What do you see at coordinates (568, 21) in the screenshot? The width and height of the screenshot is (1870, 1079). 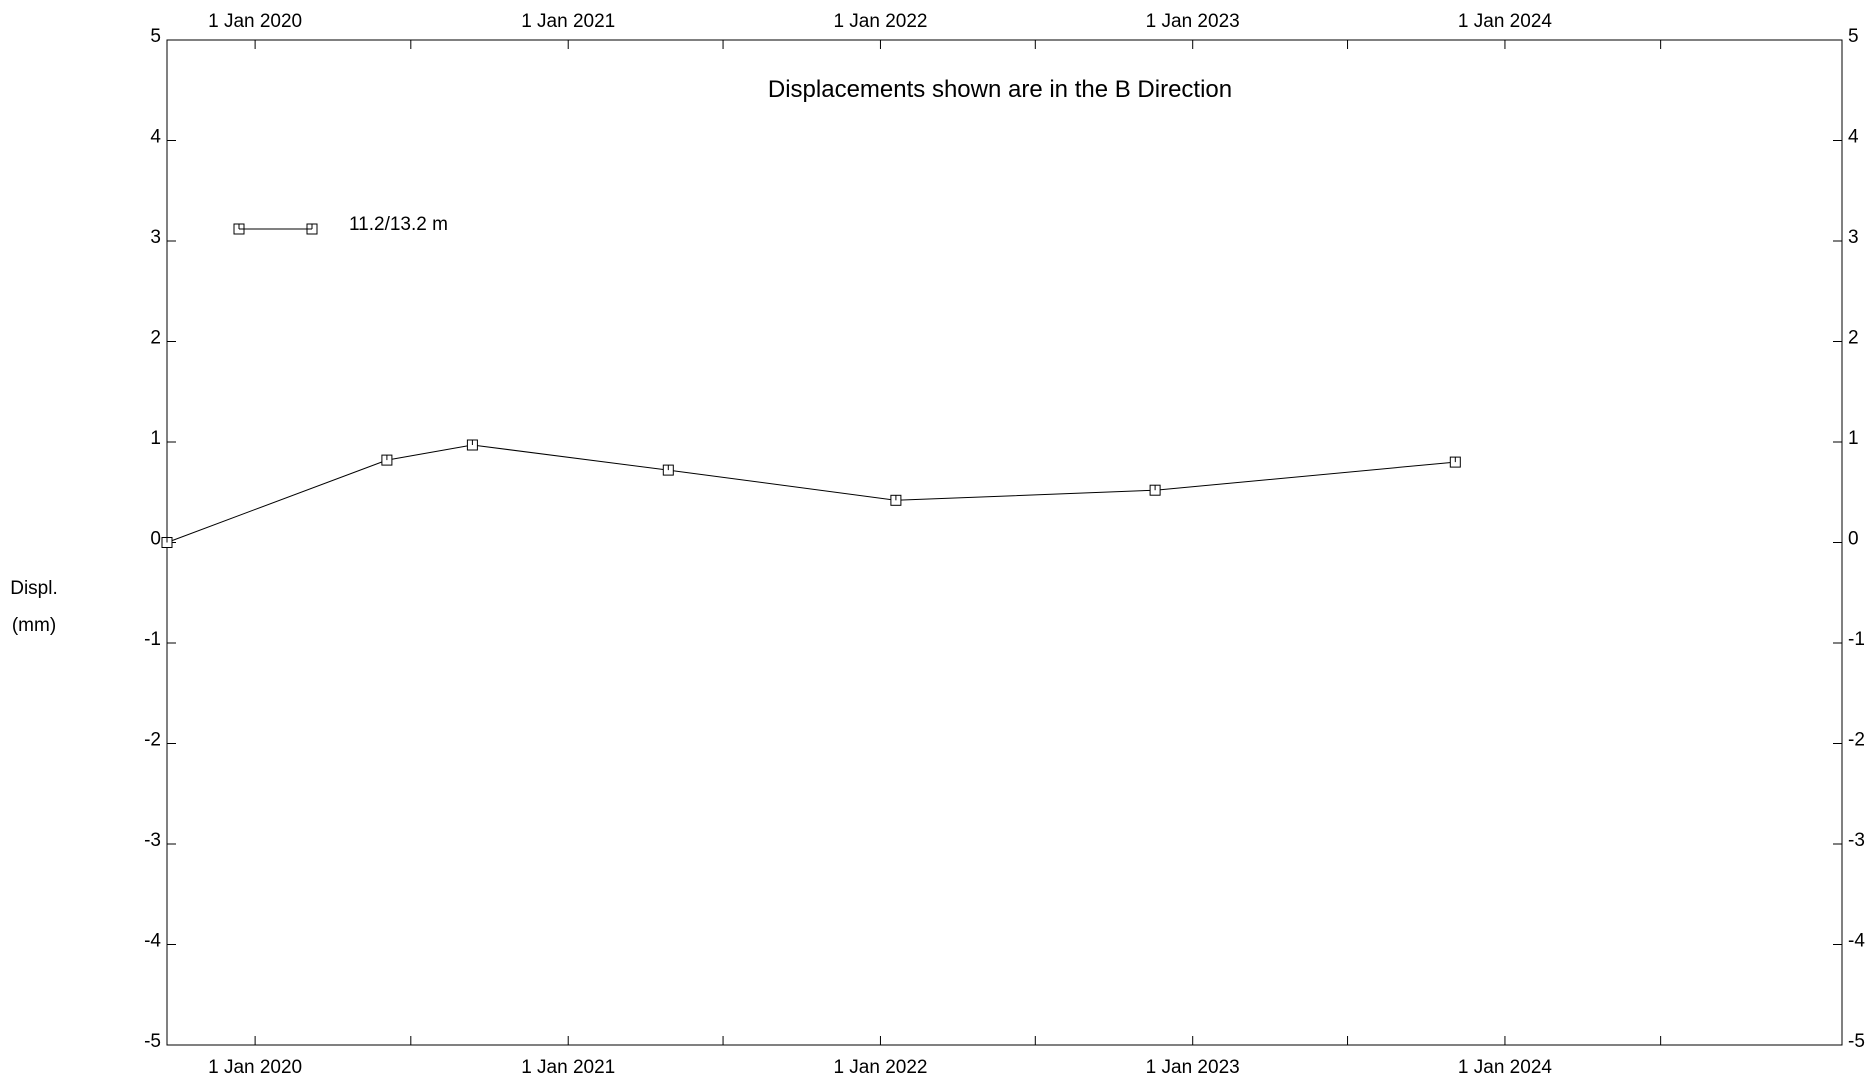 I see `x-tick-label-top: 1 Jan 2021` at bounding box center [568, 21].